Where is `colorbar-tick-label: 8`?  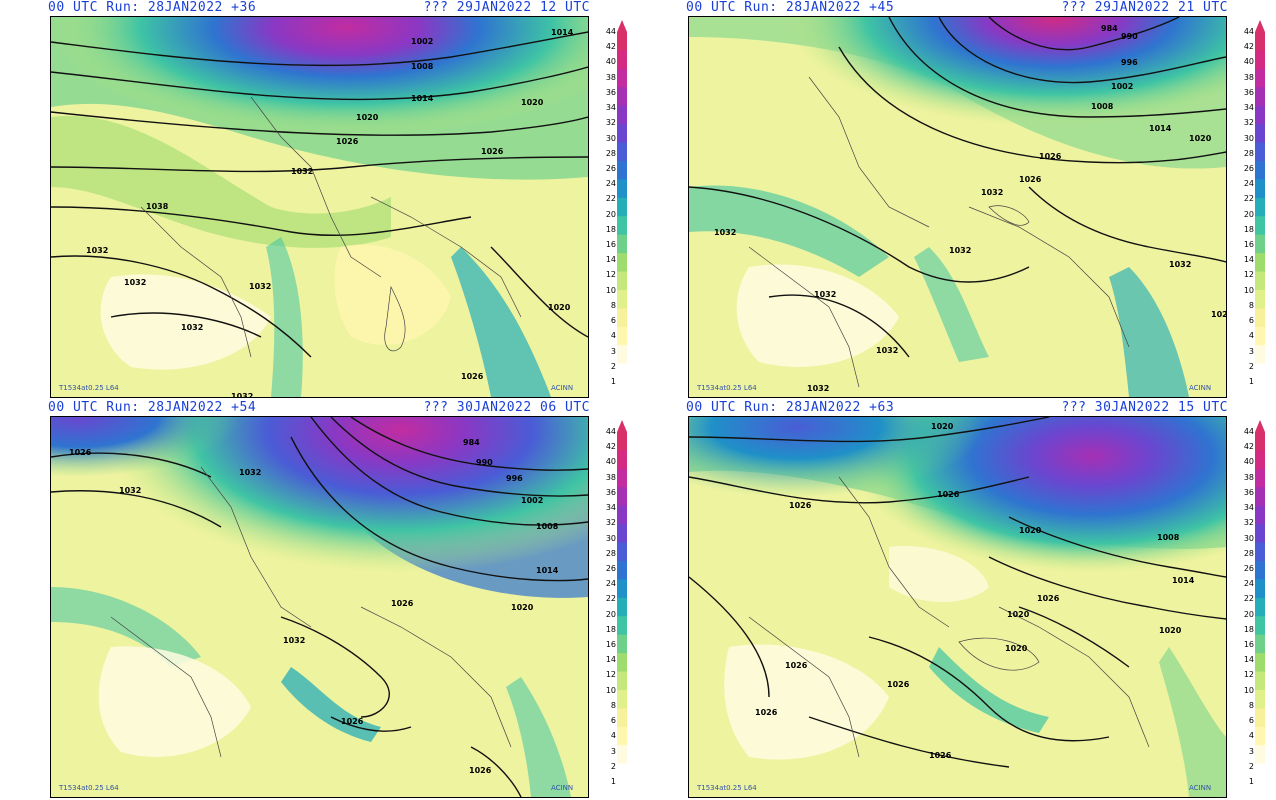
colorbar-tick-label: 8 is located at coordinates (1251, 305).